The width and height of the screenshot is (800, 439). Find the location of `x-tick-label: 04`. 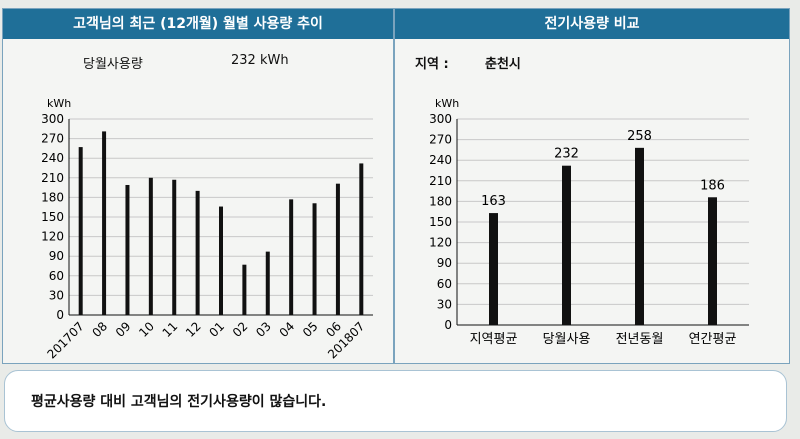

x-tick-label: 04 is located at coordinates (287, 329).